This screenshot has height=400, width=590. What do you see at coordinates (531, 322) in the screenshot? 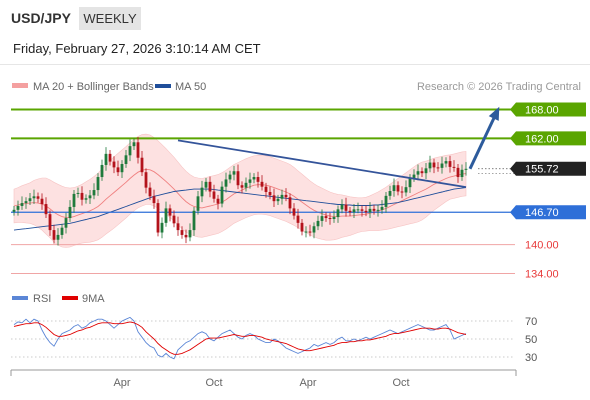
I see `rsi-tick-label: 70` at bounding box center [531, 322].